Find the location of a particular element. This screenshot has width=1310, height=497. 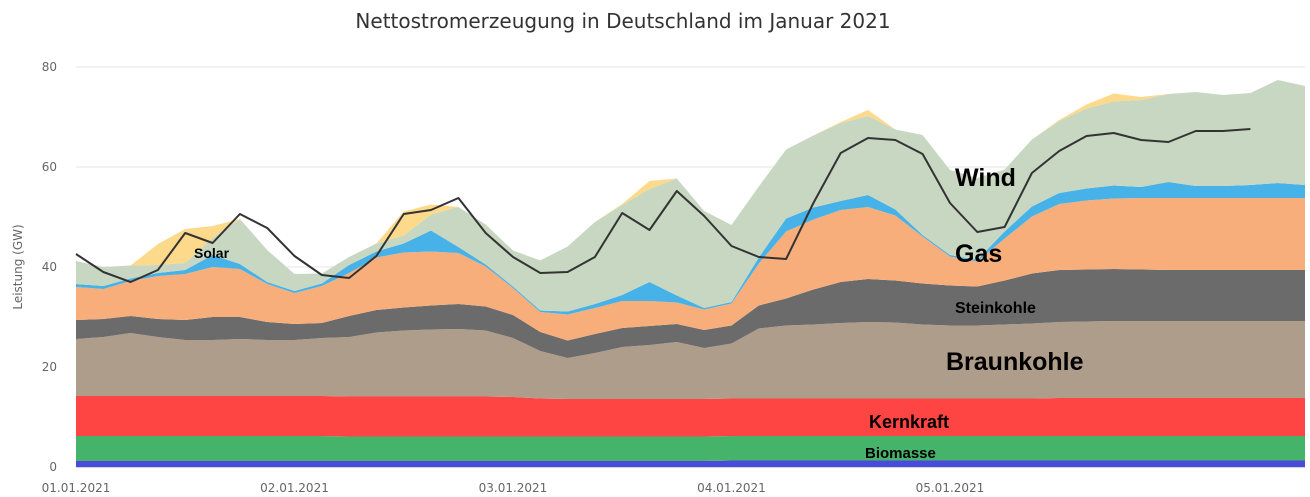

y-tick-label: 0 is located at coordinates (53, 467).